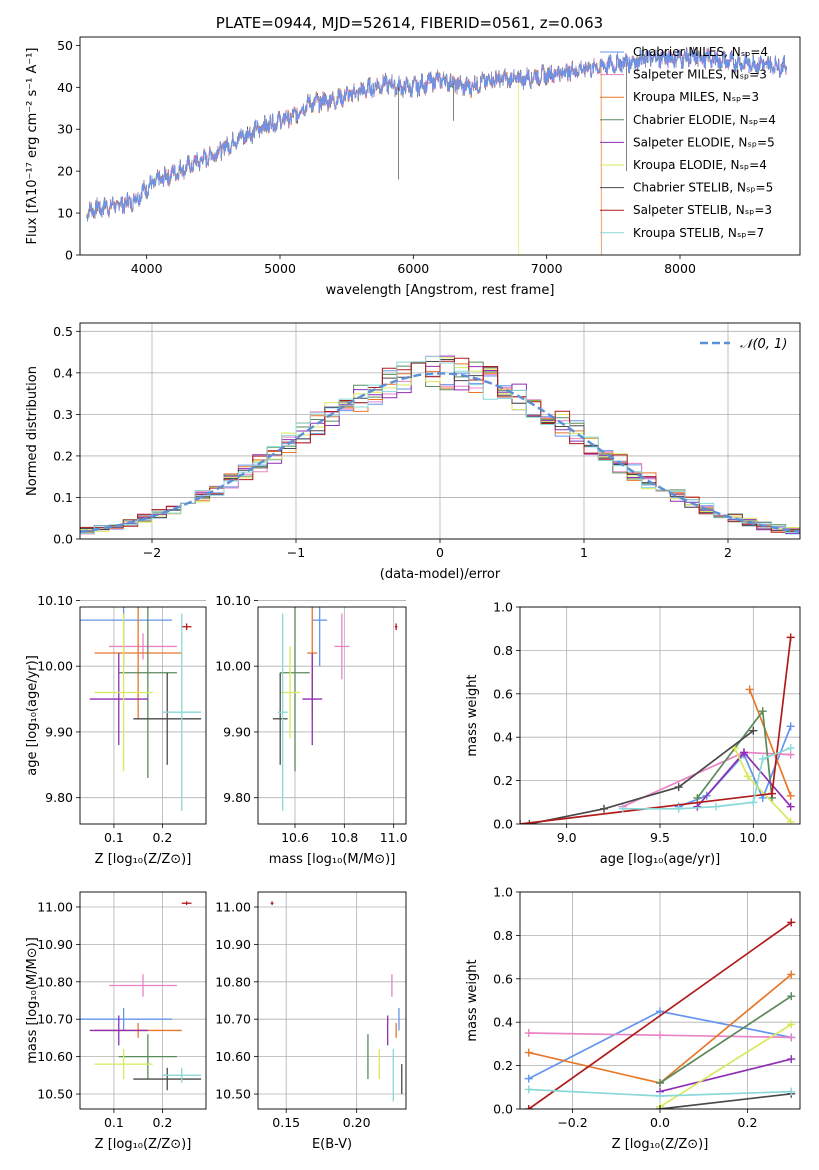  I want to click on y-tick-label: 0.4, so click(63, 372).